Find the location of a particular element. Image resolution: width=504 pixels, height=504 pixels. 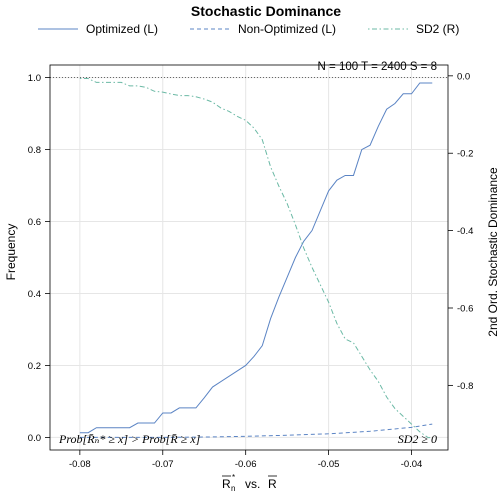

x-axis-title: R n * vs. R is located at coordinates (249, 483).